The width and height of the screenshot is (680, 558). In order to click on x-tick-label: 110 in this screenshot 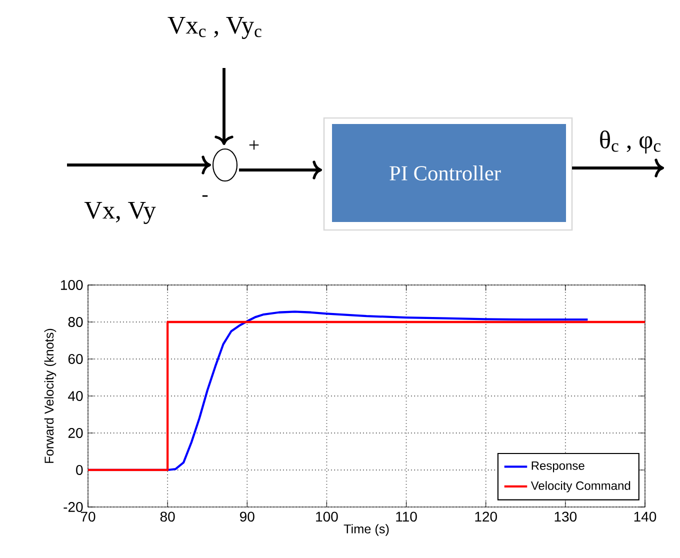, I will do `click(406, 517)`.